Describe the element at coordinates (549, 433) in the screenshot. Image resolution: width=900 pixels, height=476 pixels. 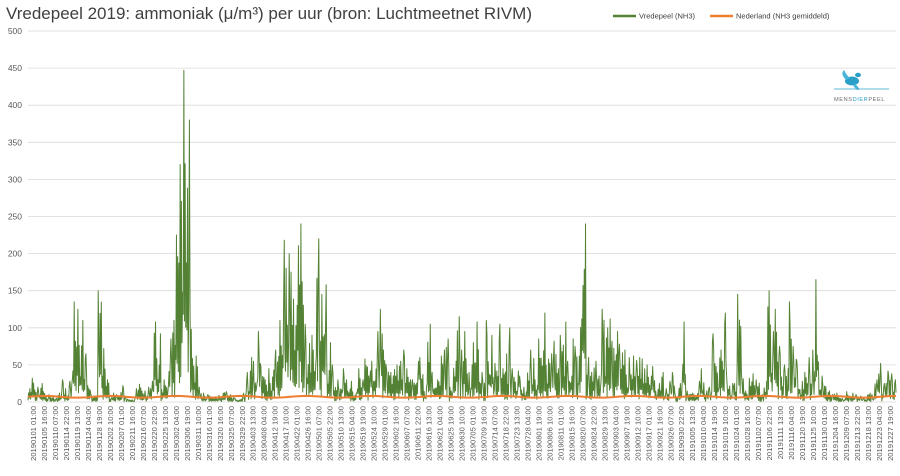
I see `x-tick-label: 20190806 10:00` at that location.